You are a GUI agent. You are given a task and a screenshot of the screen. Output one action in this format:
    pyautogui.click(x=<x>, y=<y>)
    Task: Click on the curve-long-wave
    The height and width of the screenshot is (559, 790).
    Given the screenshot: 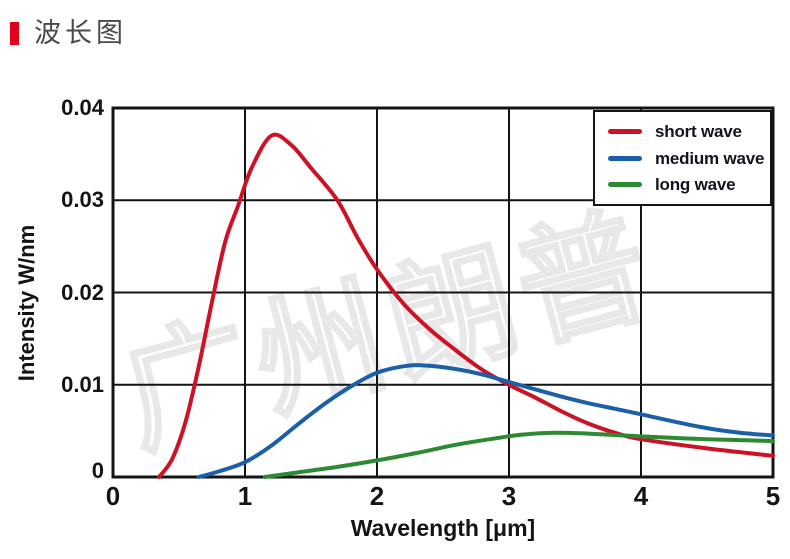 What is the action you would take?
    pyautogui.click(x=518, y=454)
    